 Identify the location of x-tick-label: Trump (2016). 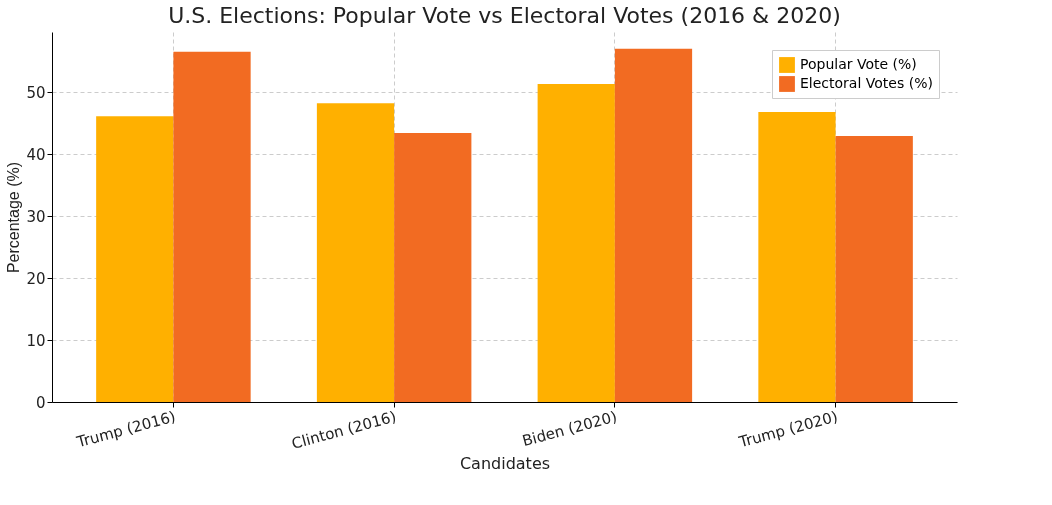
(125, 429).